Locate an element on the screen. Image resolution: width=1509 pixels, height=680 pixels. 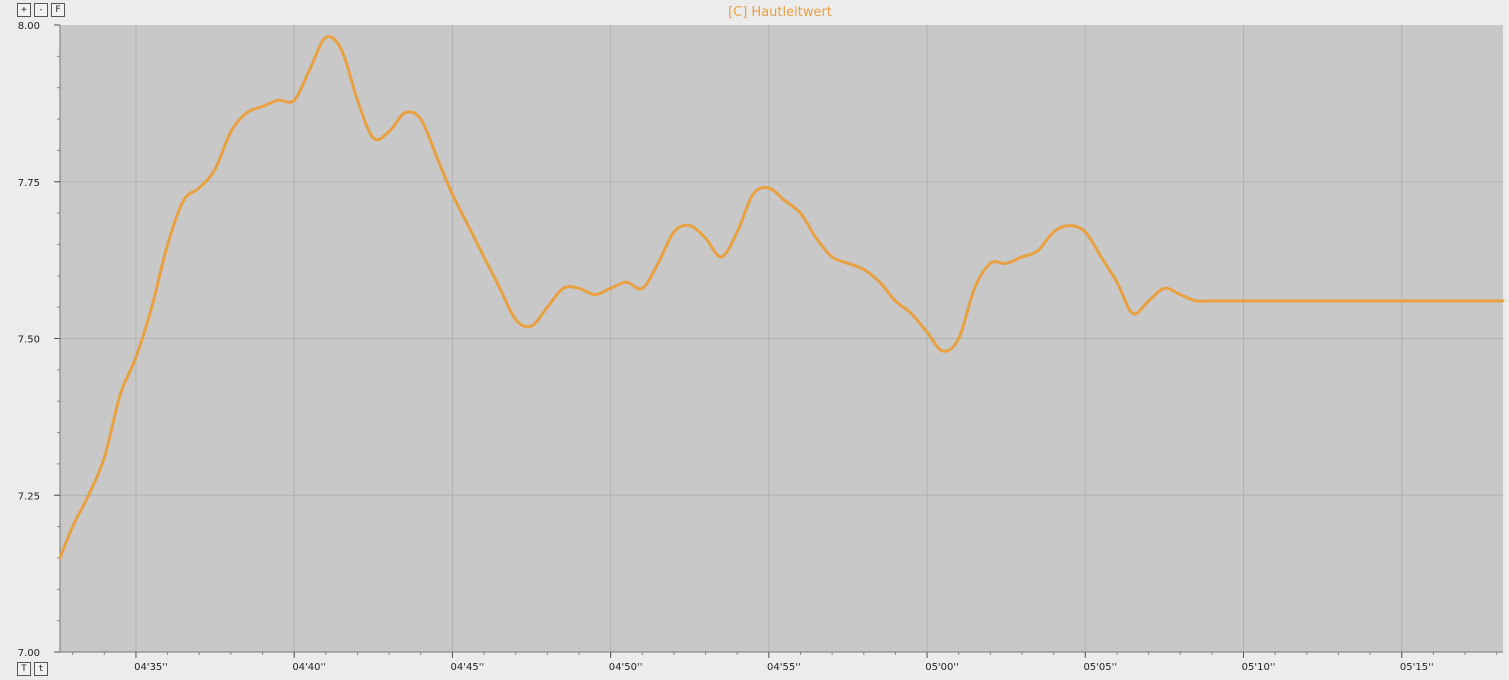
y-tick-label: 7.00 is located at coordinates (29, 653).